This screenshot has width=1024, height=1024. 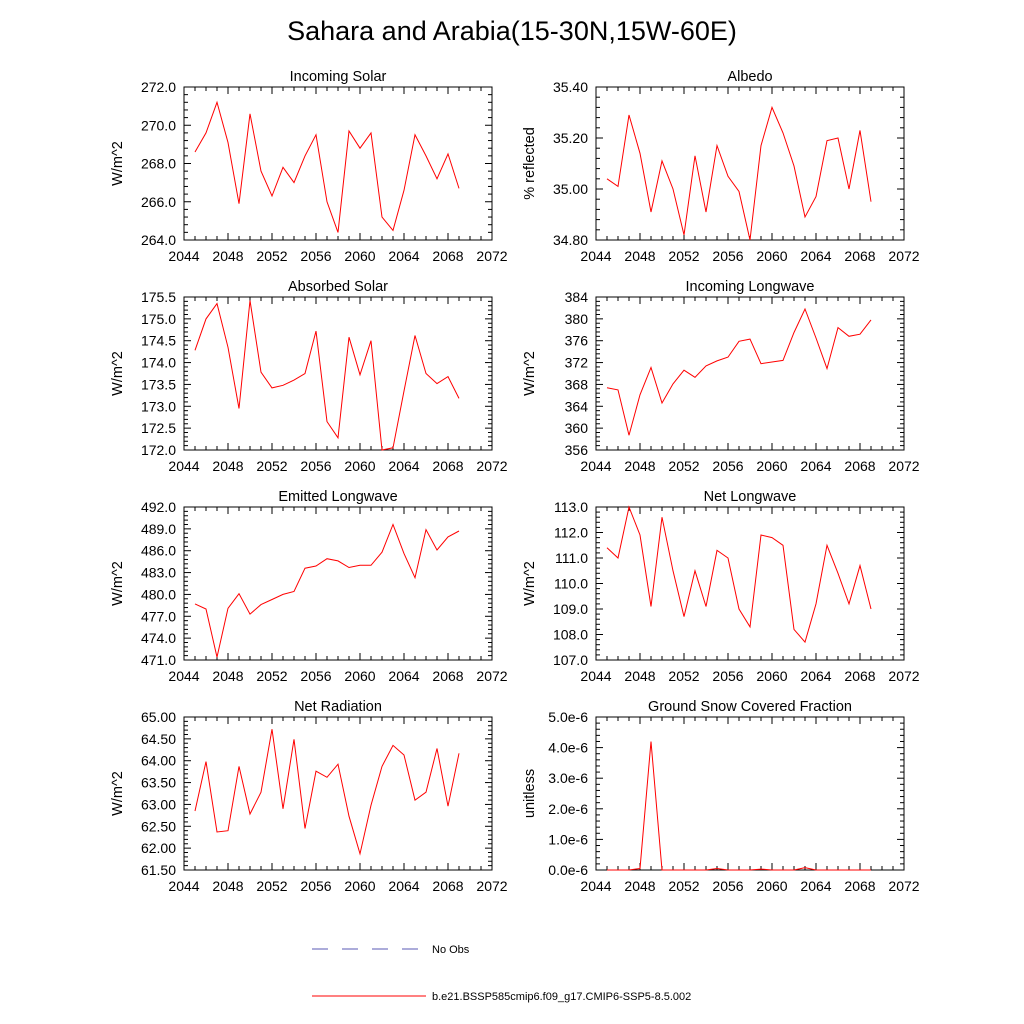 I want to click on y-tick-label: 174.5, so click(x=158, y=341).